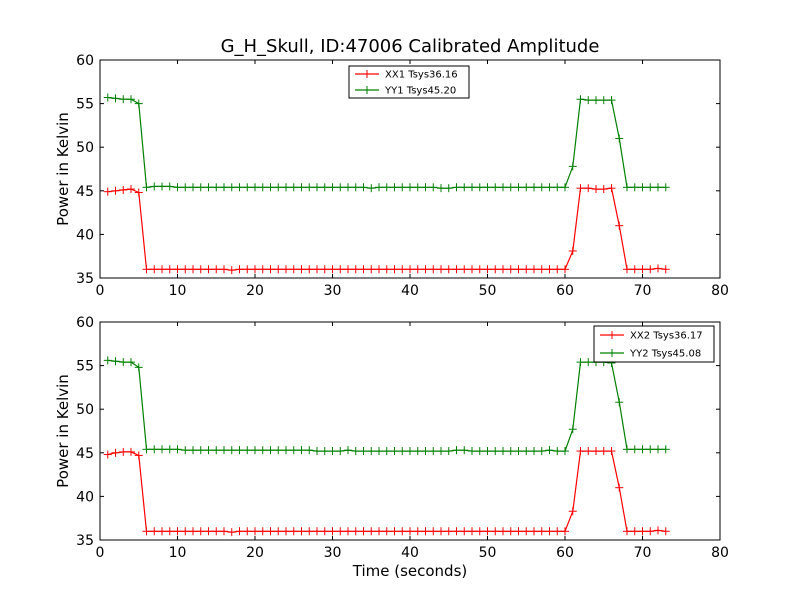 The image size is (800, 600). I want to click on y-axis-label: Power in Kelvin, so click(63, 169).